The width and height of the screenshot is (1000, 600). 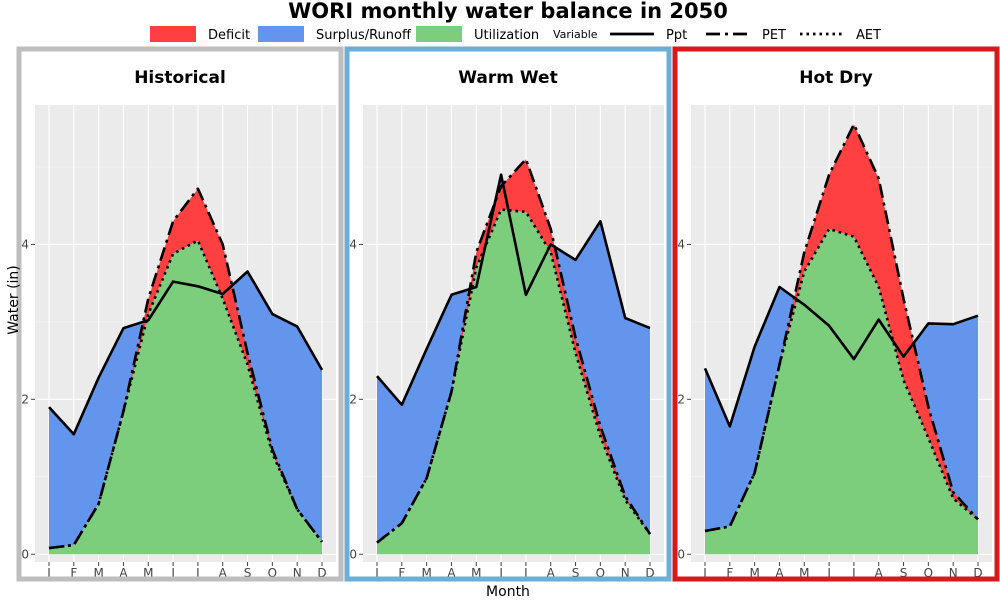 What do you see at coordinates (868, 35) in the screenshot?
I see `legend-label-aet: AET` at bounding box center [868, 35].